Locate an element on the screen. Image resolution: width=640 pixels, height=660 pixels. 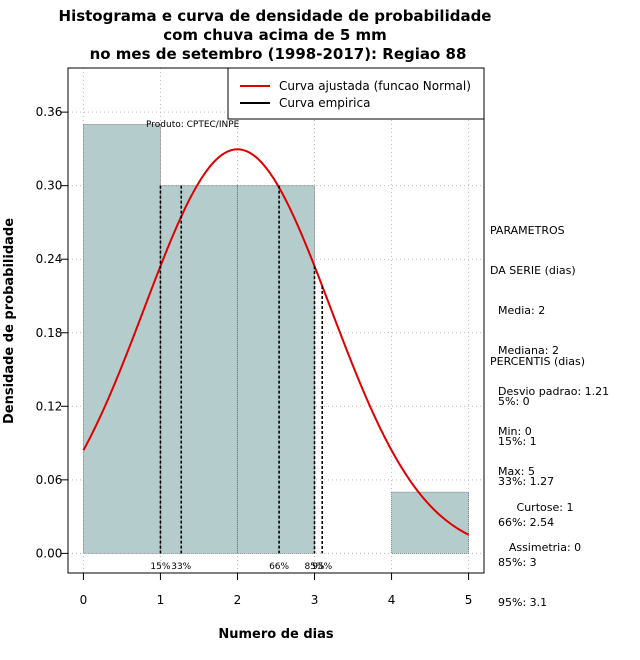
y-tick-label-5: 0.30 is located at coordinates (49, 186).